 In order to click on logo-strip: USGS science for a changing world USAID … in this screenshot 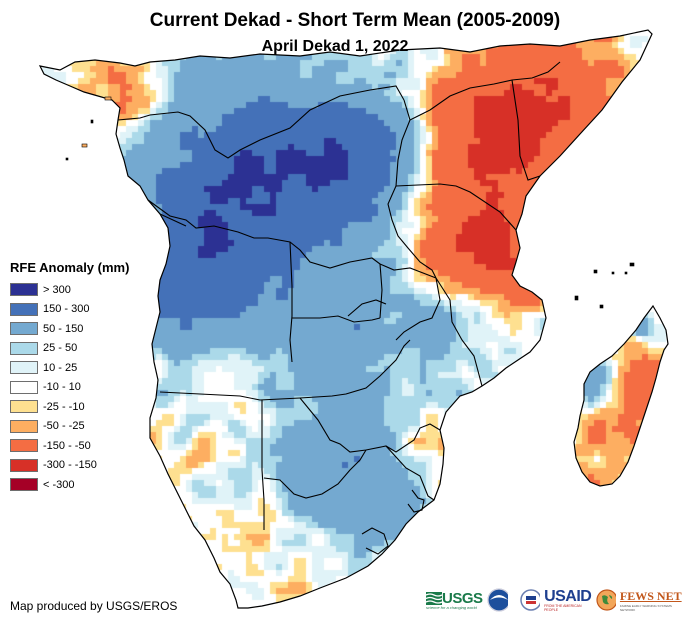, I will do `click(554, 600)`.